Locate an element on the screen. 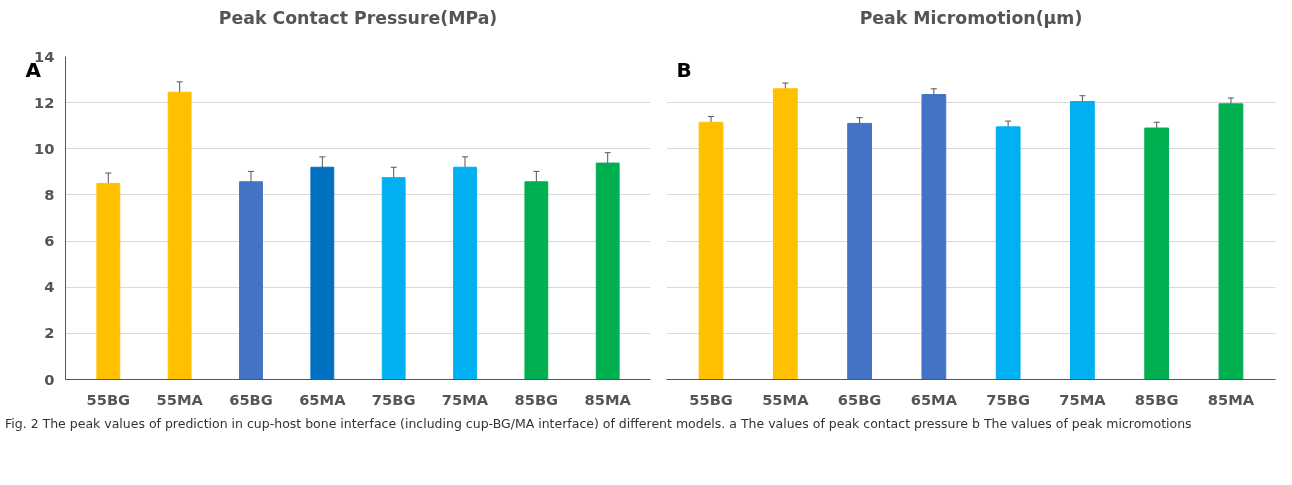 The image size is (1292, 485). y-tick-label: 12 is located at coordinates (44, 102).